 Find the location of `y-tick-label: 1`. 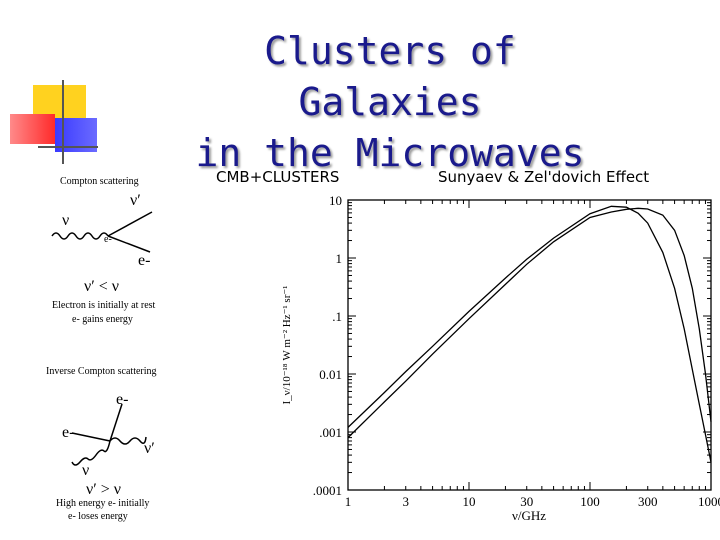

y-tick-label: 1 is located at coordinates (339, 258).